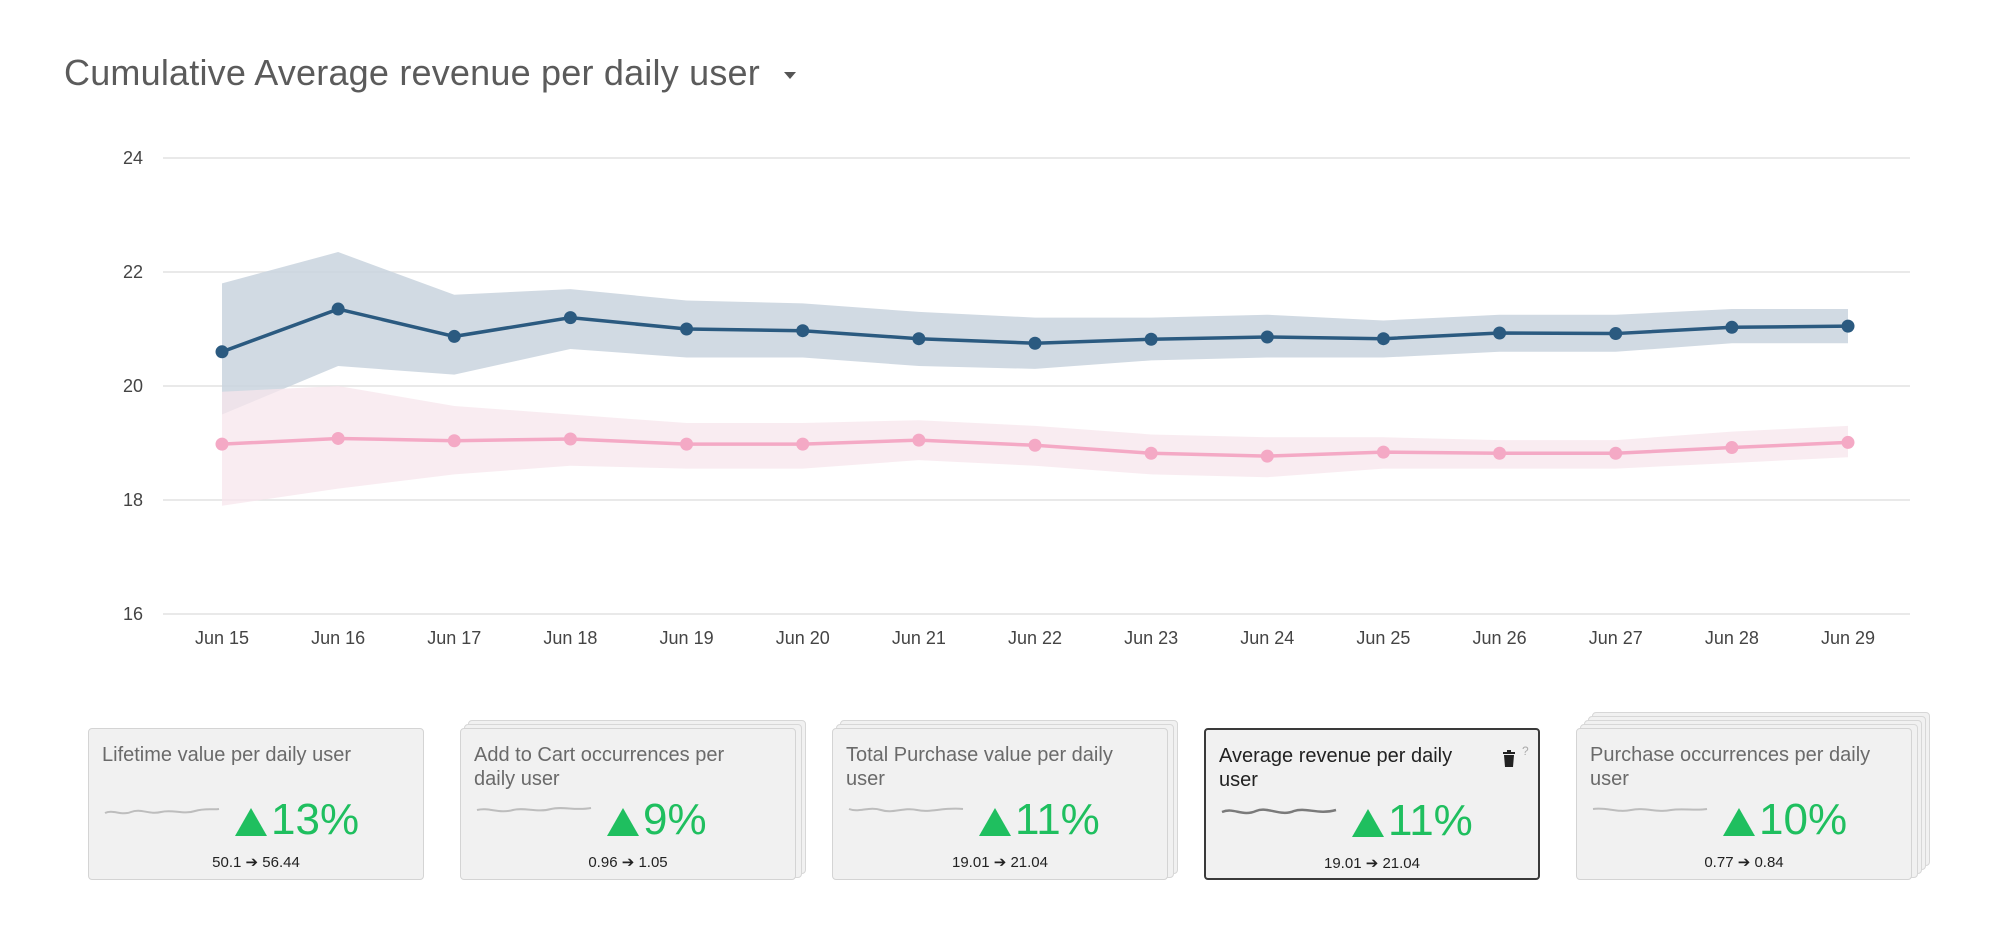  I want to click on x-tick-label: Jun 27, so click(1616, 638).